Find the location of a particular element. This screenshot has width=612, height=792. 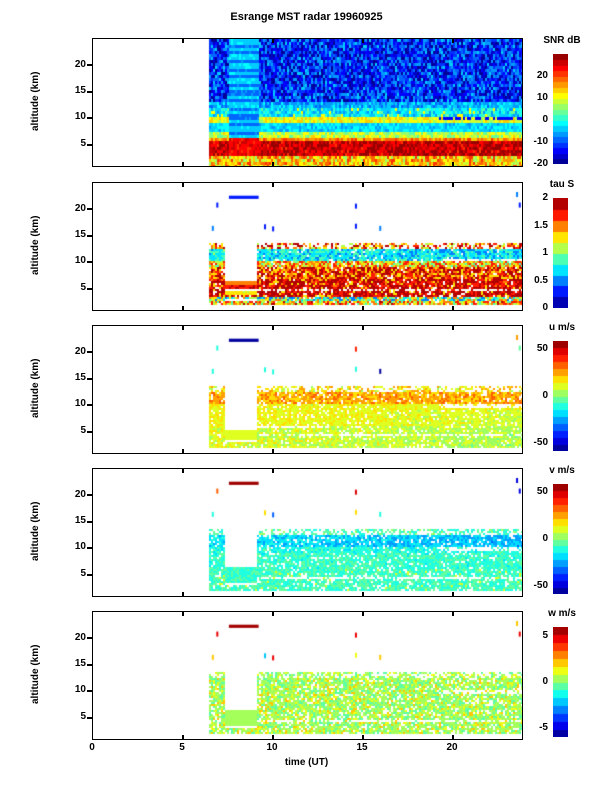

x-tick-label: 15 is located at coordinates (362, 747).